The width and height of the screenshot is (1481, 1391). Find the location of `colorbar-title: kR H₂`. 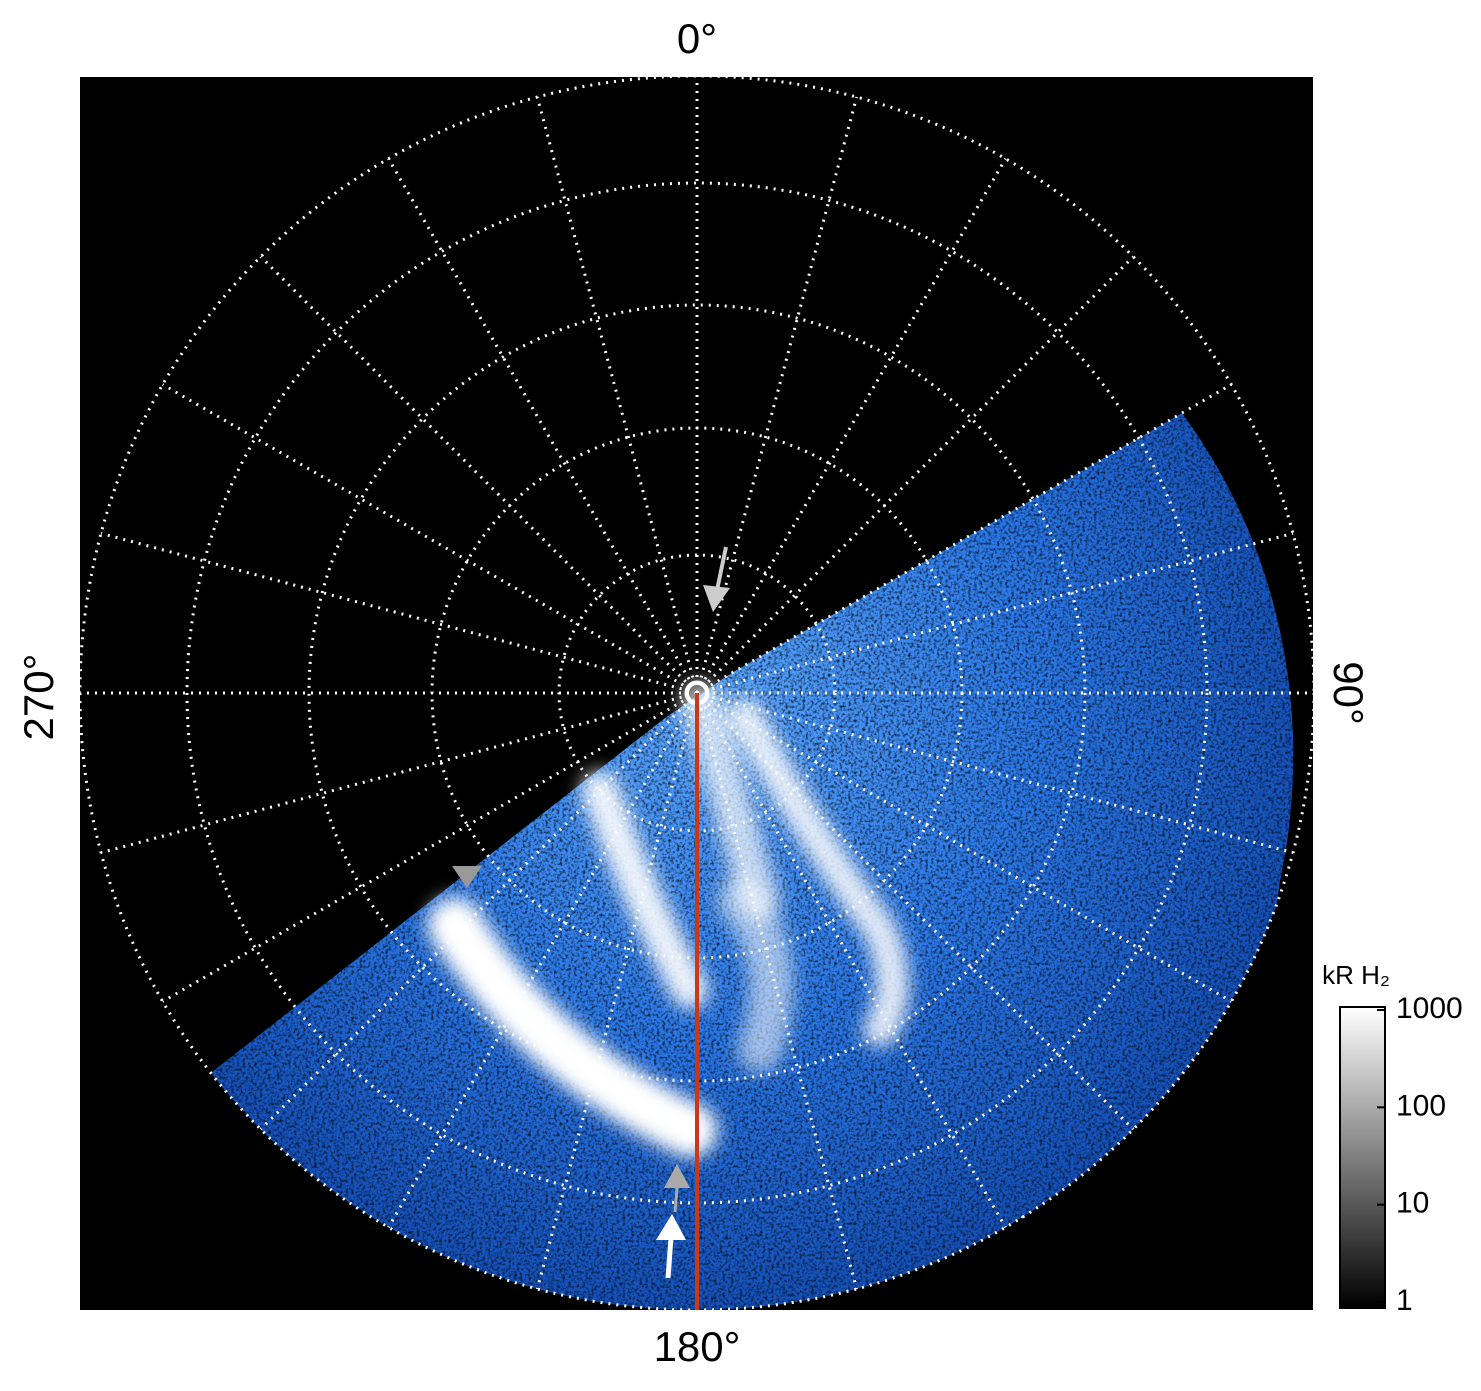

colorbar-title: kR H₂ is located at coordinates (1356, 975).